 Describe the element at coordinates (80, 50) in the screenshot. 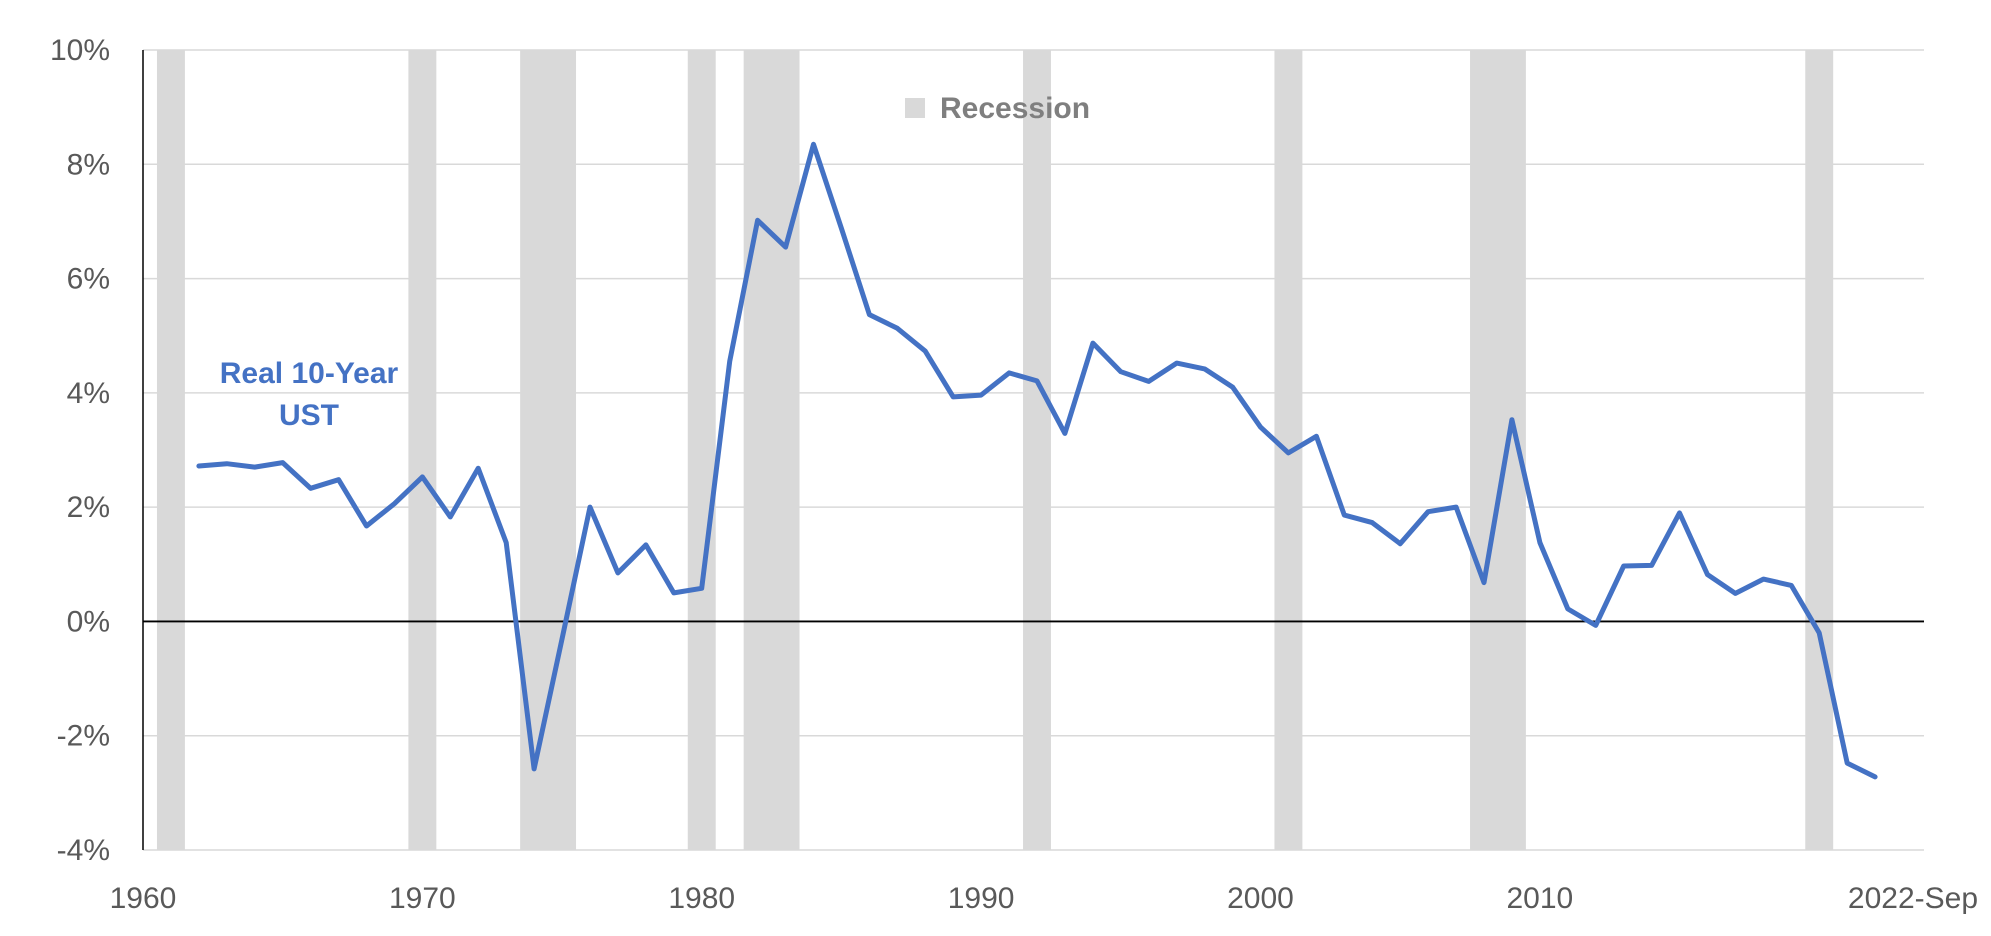

I see `y-tick-label: 10%` at that location.